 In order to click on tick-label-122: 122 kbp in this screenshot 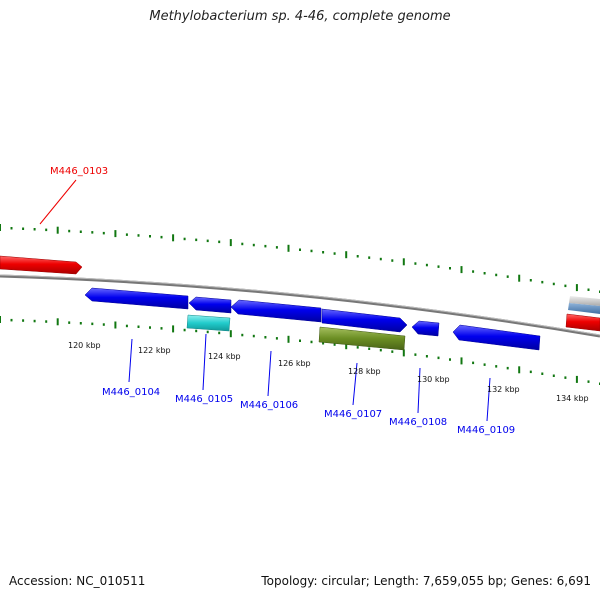, I will do `click(154, 350)`.